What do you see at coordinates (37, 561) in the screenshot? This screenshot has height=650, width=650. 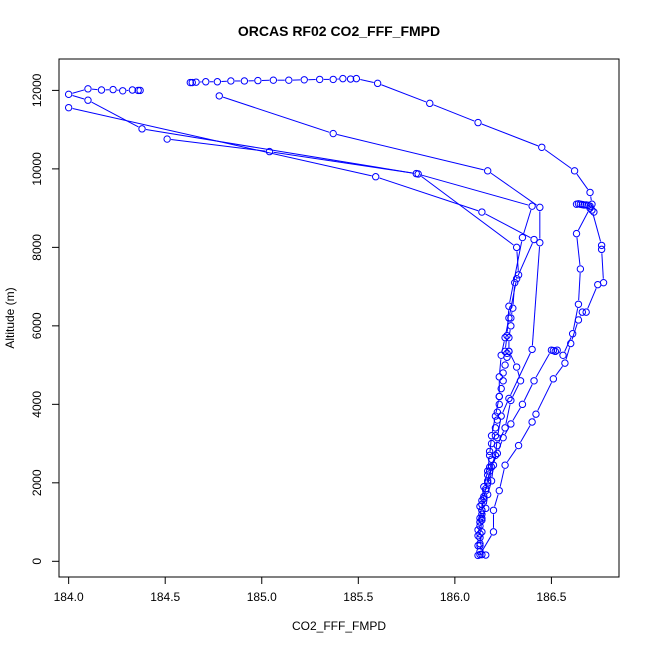 I see `y-tick-label: 0` at bounding box center [37, 561].